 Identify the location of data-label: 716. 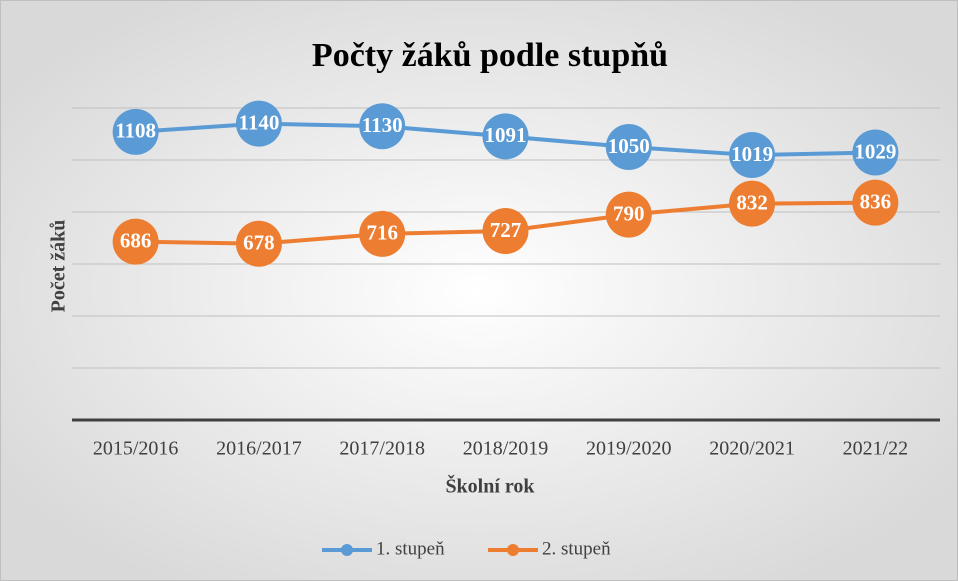
(382, 233).